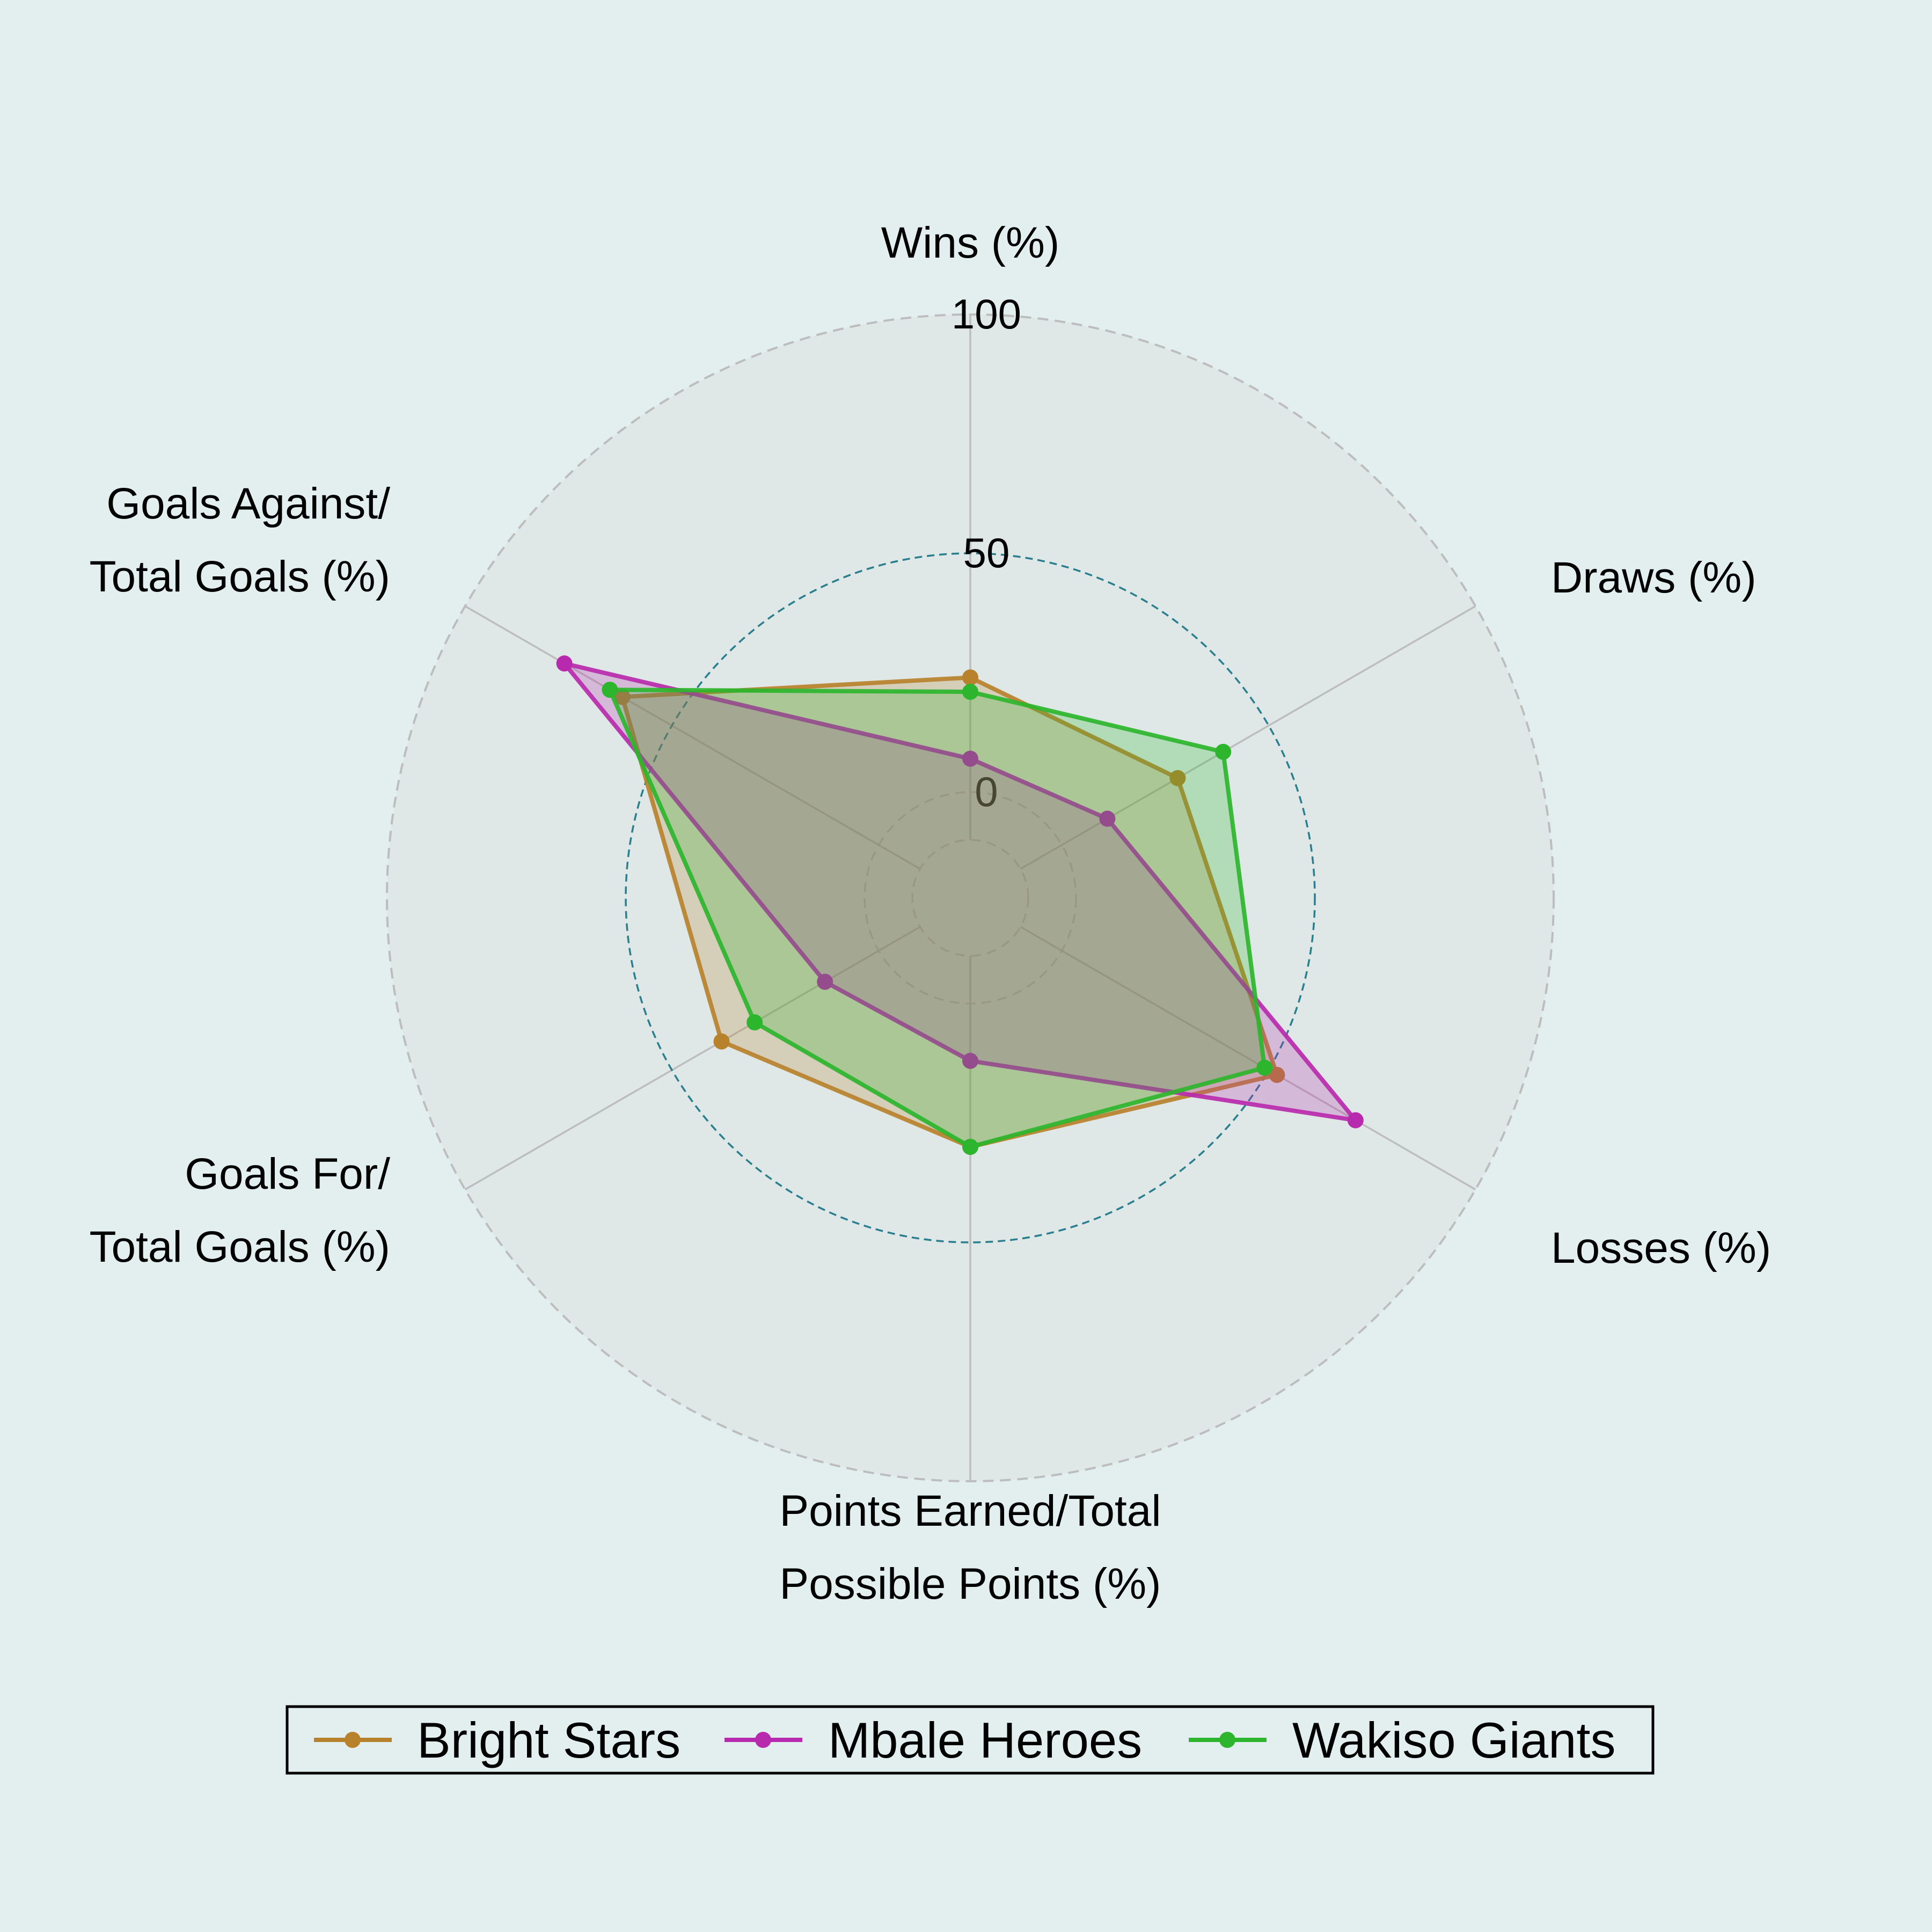 The height and width of the screenshot is (1932, 1932). Describe the element at coordinates (970, 1511) in the screenshot. I see `axis-label: Points Earned/Total` at that location.